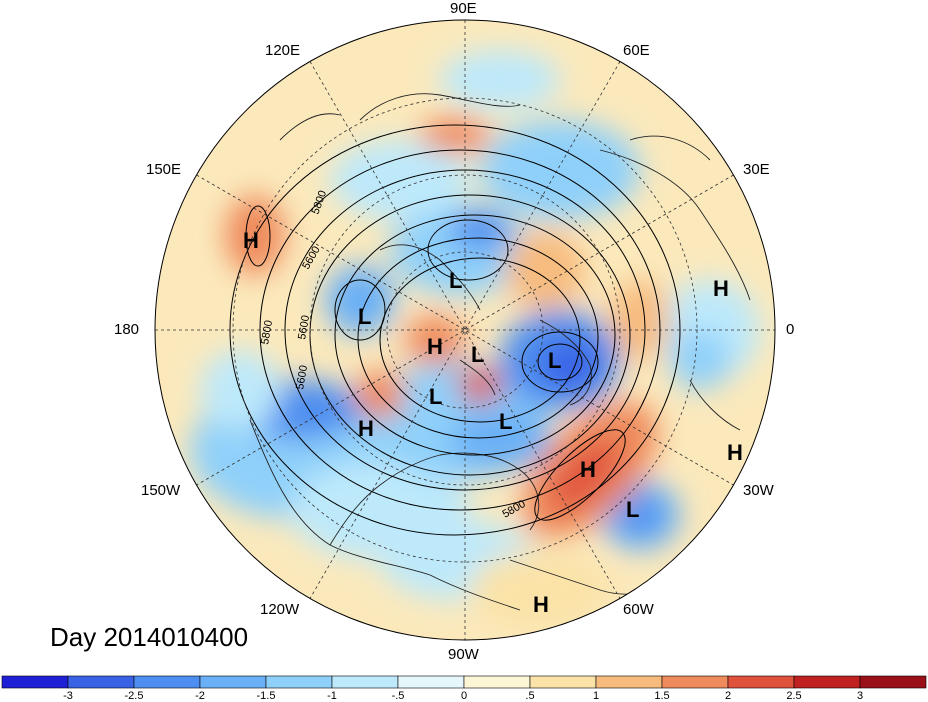  I want to click on colorbar-tick-label: -2, so click(200, 696).